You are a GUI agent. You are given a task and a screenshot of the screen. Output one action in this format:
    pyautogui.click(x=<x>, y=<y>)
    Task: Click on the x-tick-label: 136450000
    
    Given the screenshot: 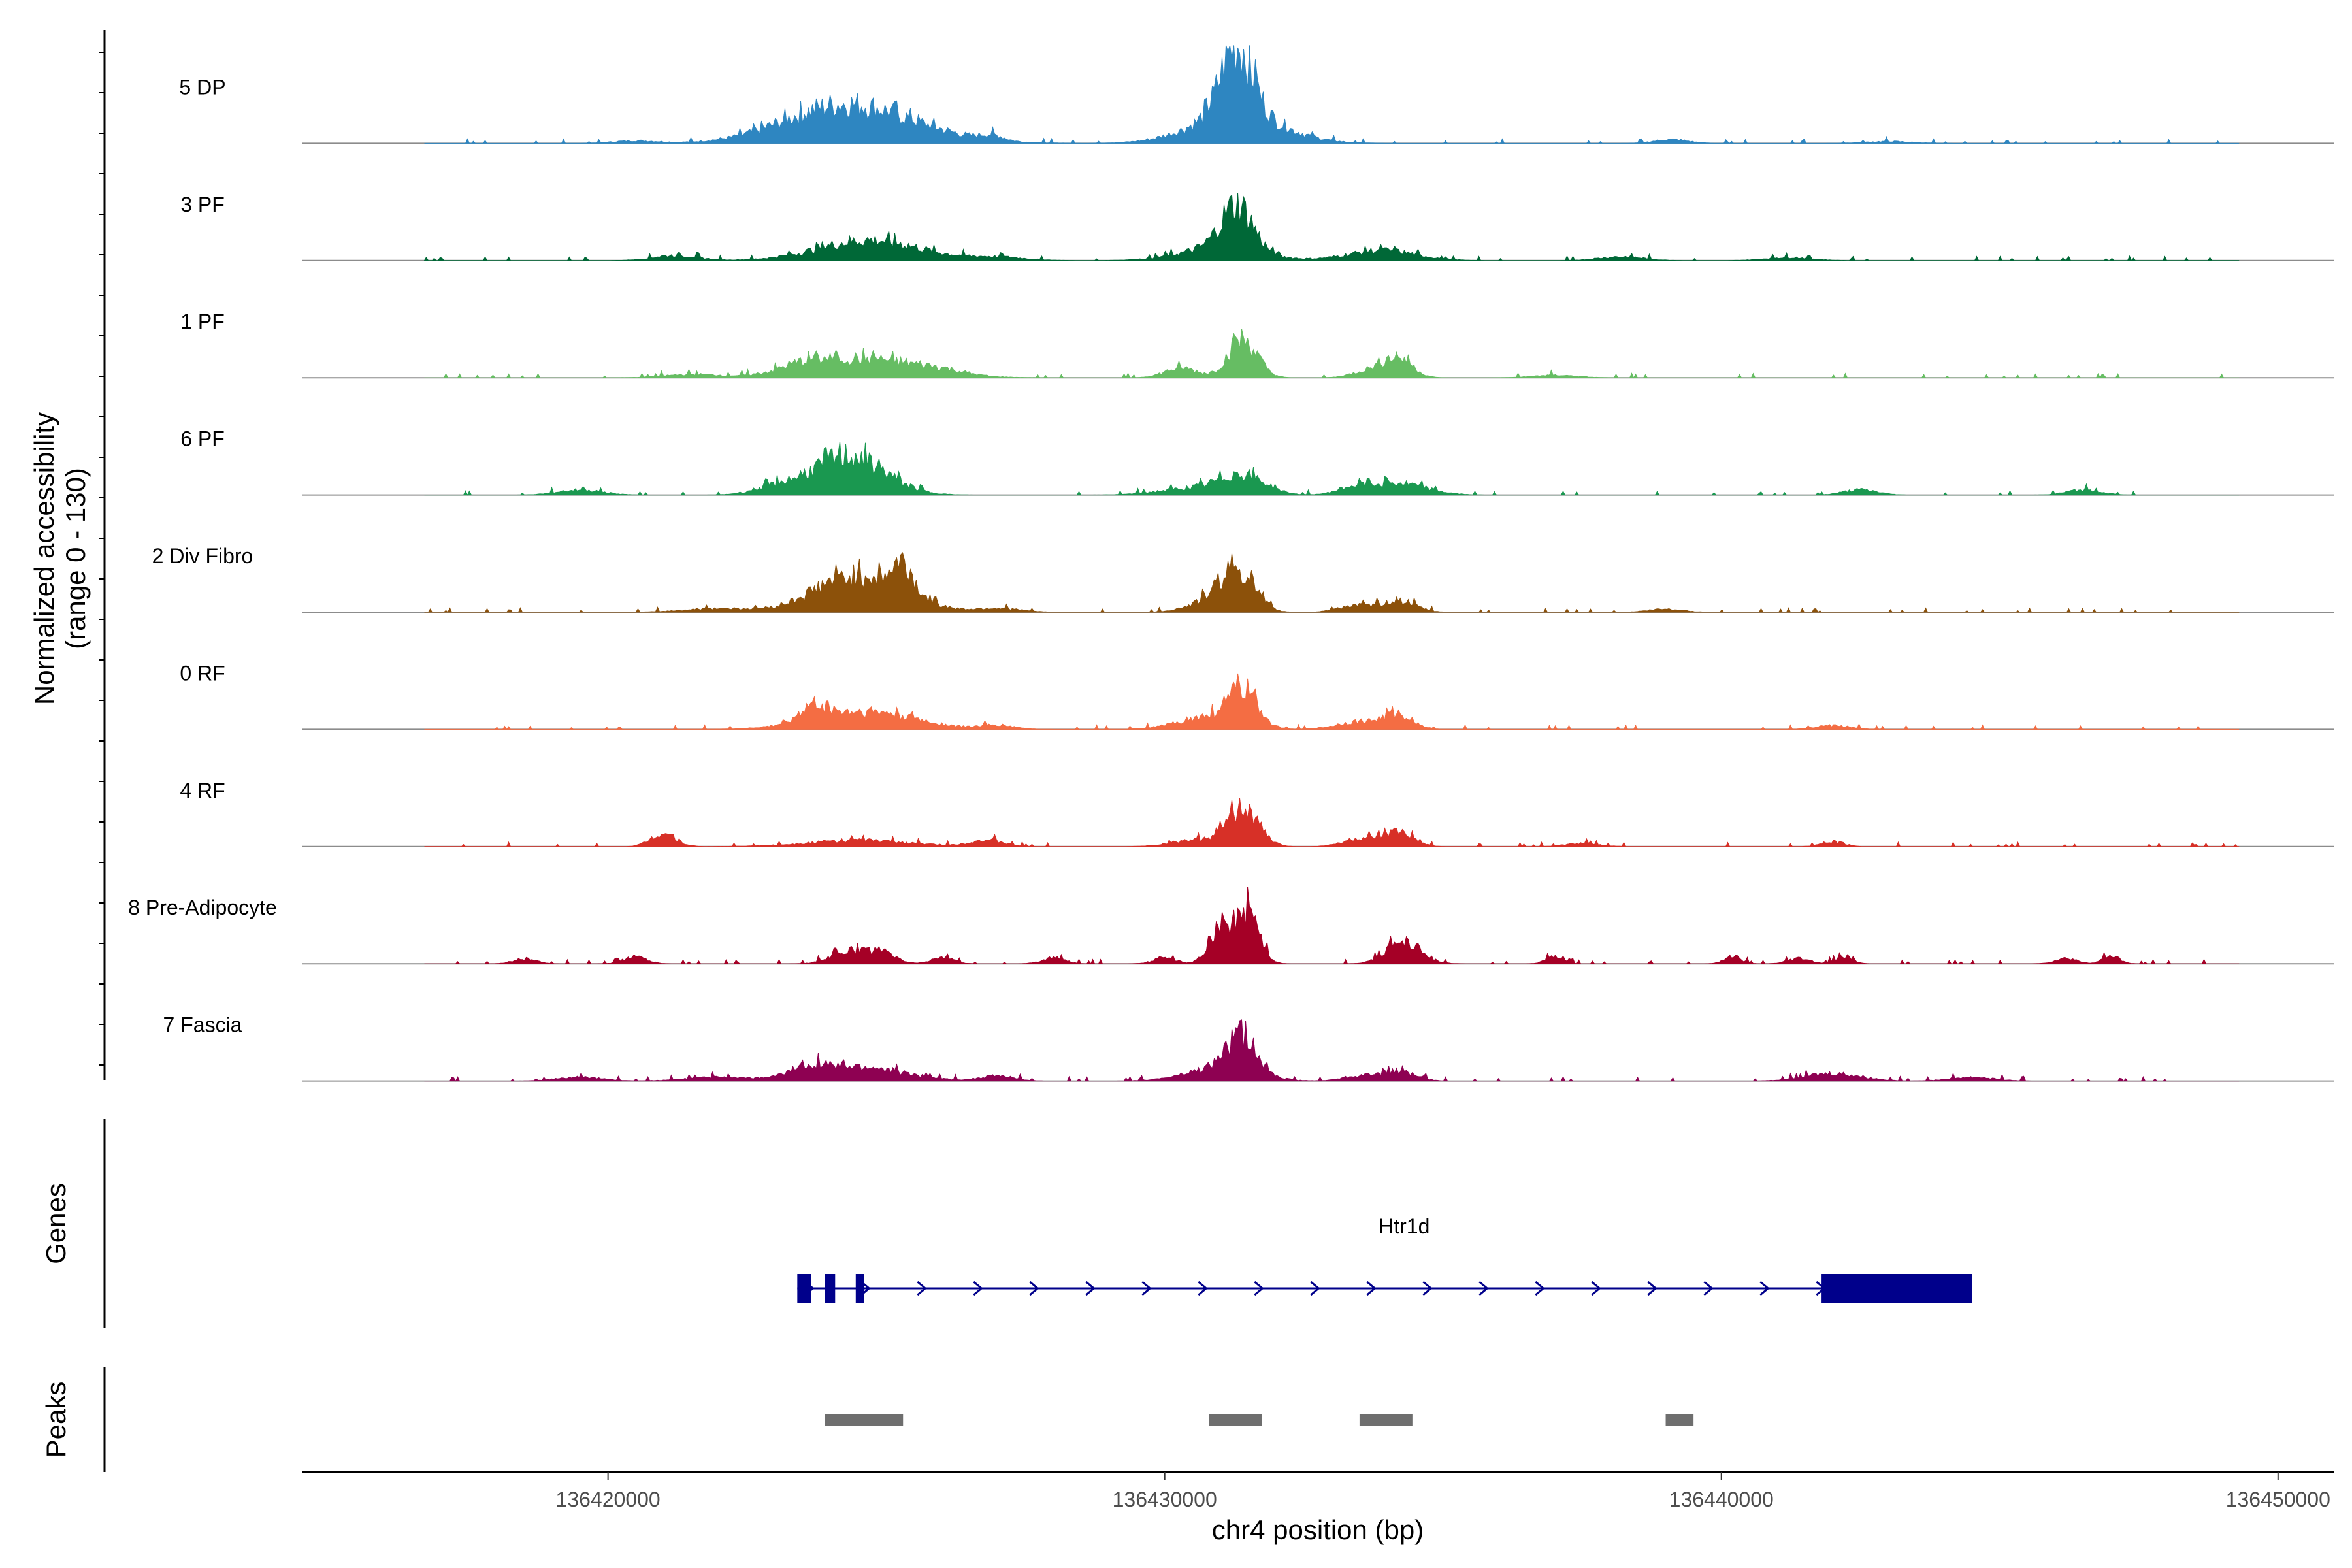 What is the action you would take?
    pyautogui.click(x=2278, y=1499)
    